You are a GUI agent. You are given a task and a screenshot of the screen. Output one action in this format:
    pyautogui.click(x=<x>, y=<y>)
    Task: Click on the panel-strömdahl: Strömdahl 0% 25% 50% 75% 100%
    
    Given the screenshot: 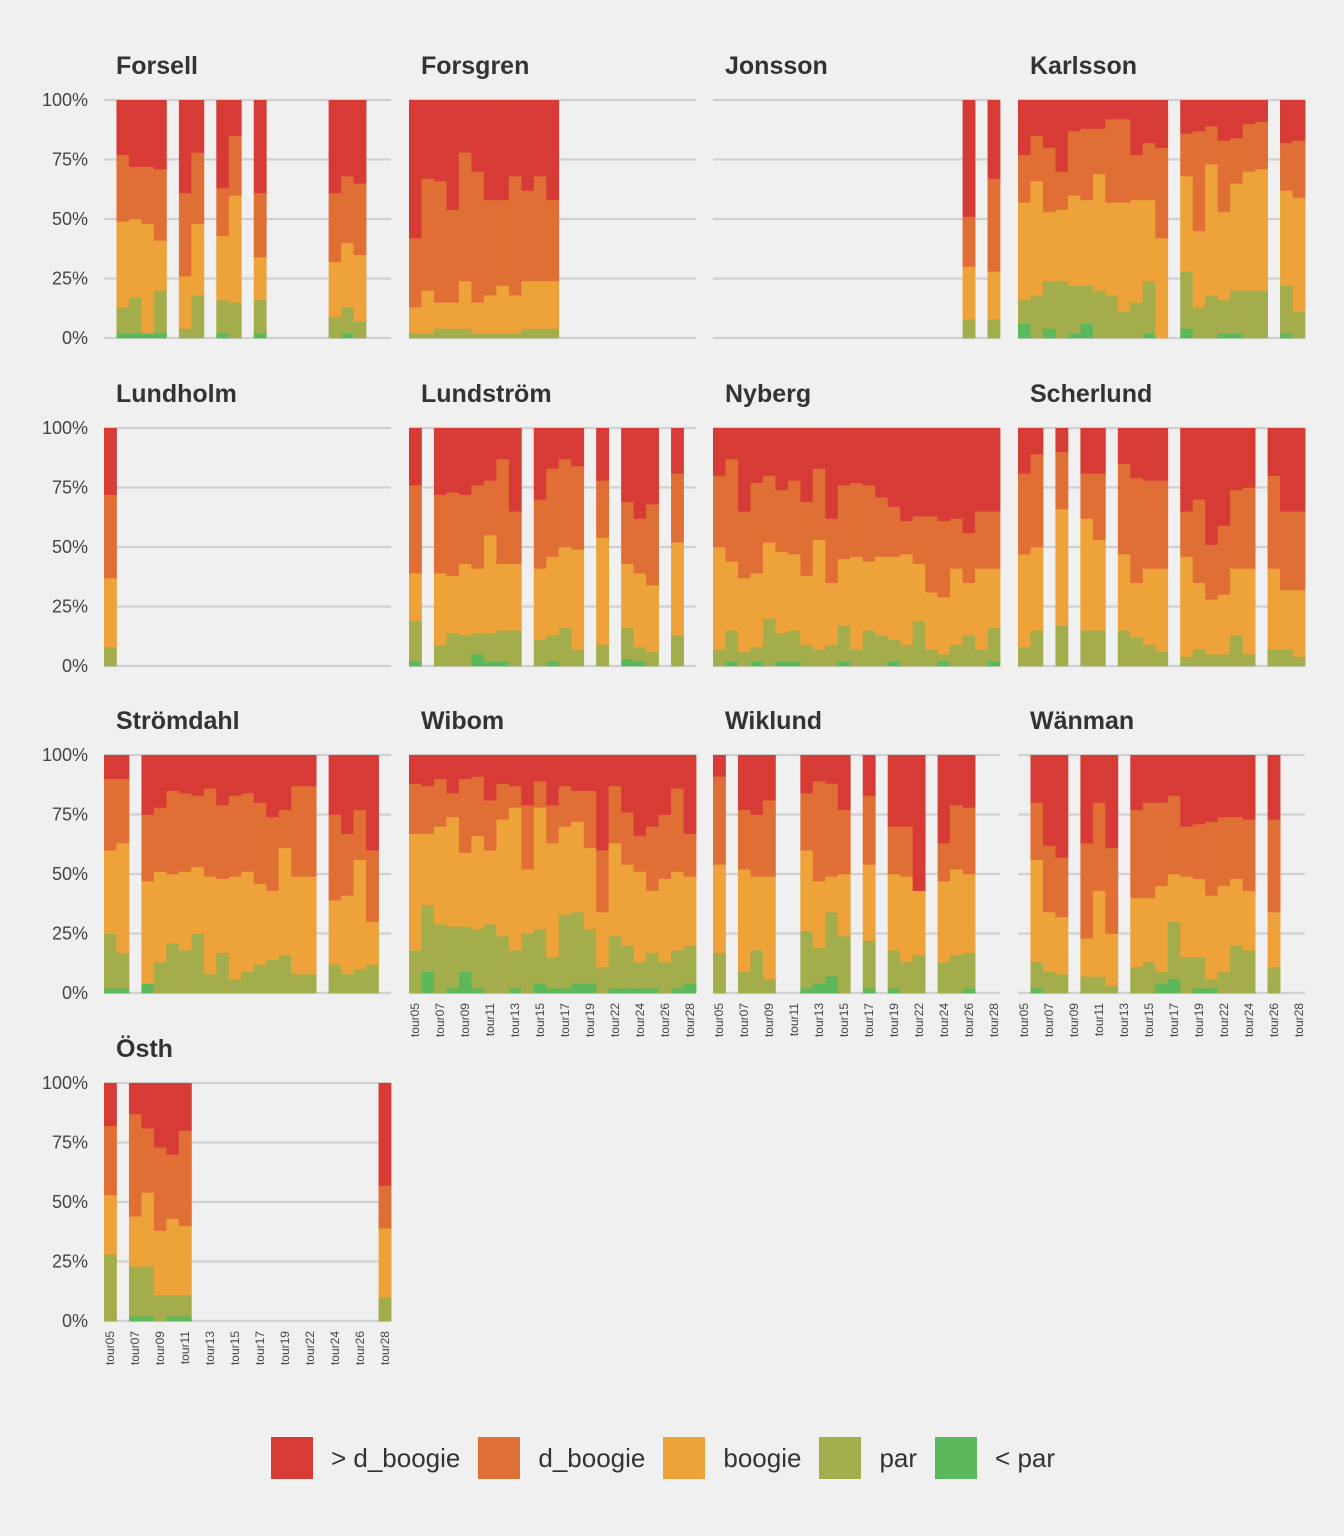 What is the action you would take?
    pyautogui.click(x=216, y=855)
    